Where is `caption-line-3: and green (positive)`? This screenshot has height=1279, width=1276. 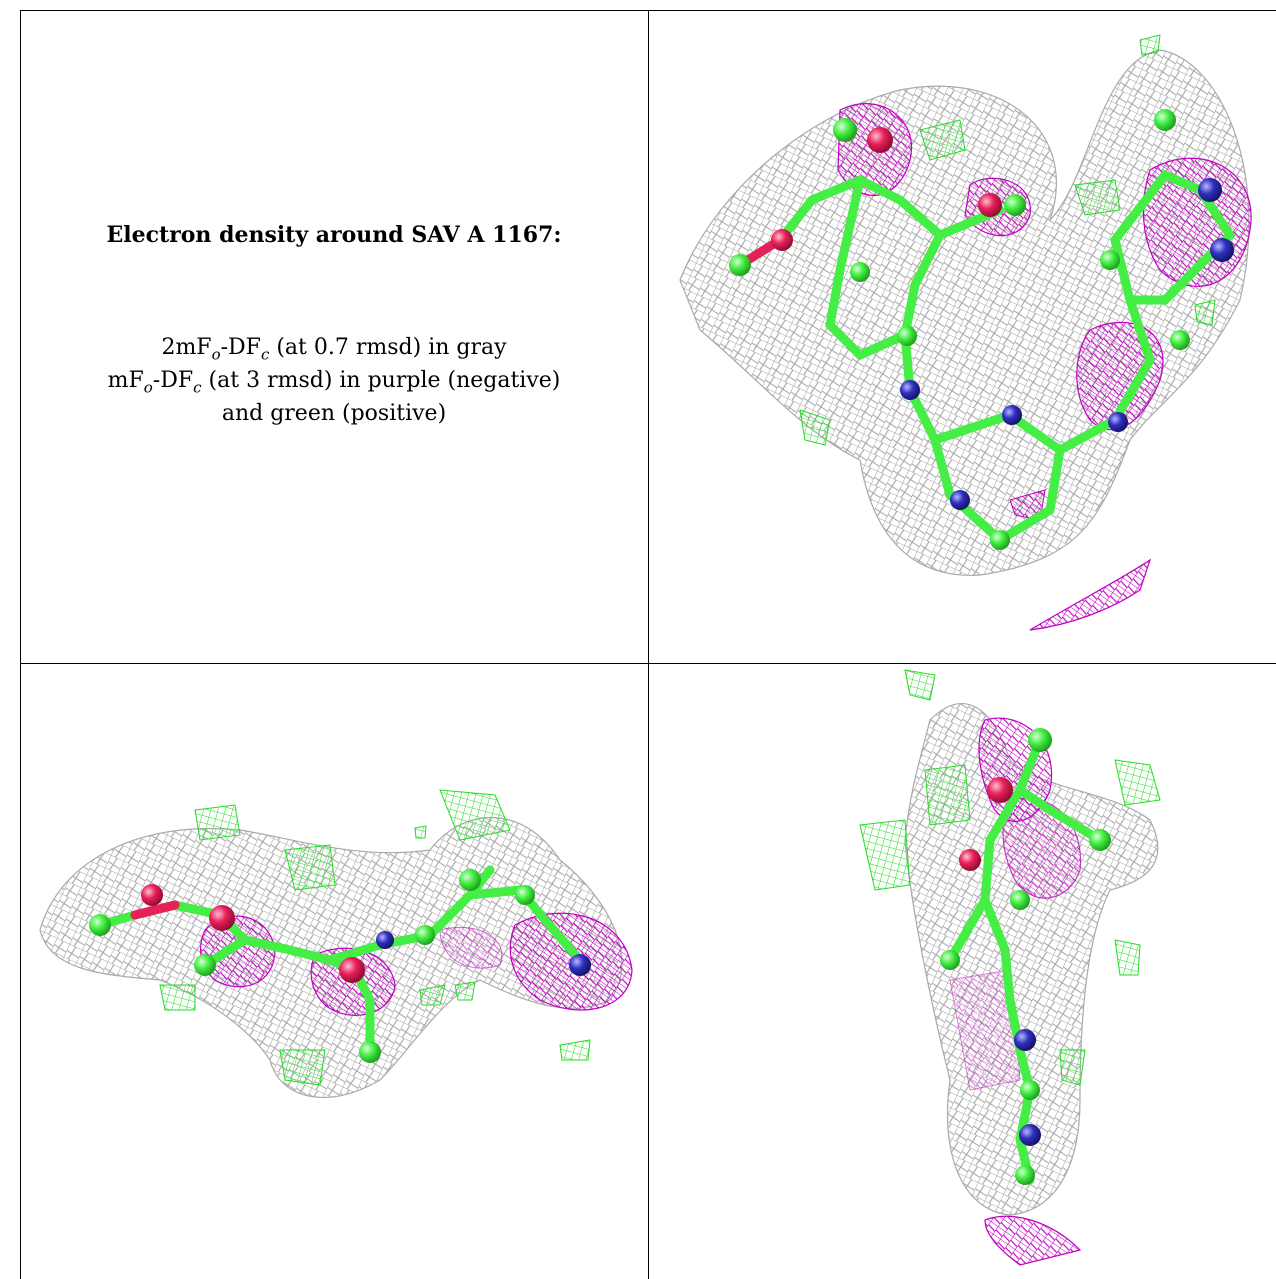 caption-line-3: and green (positive) is located at coordinates (334, 413).